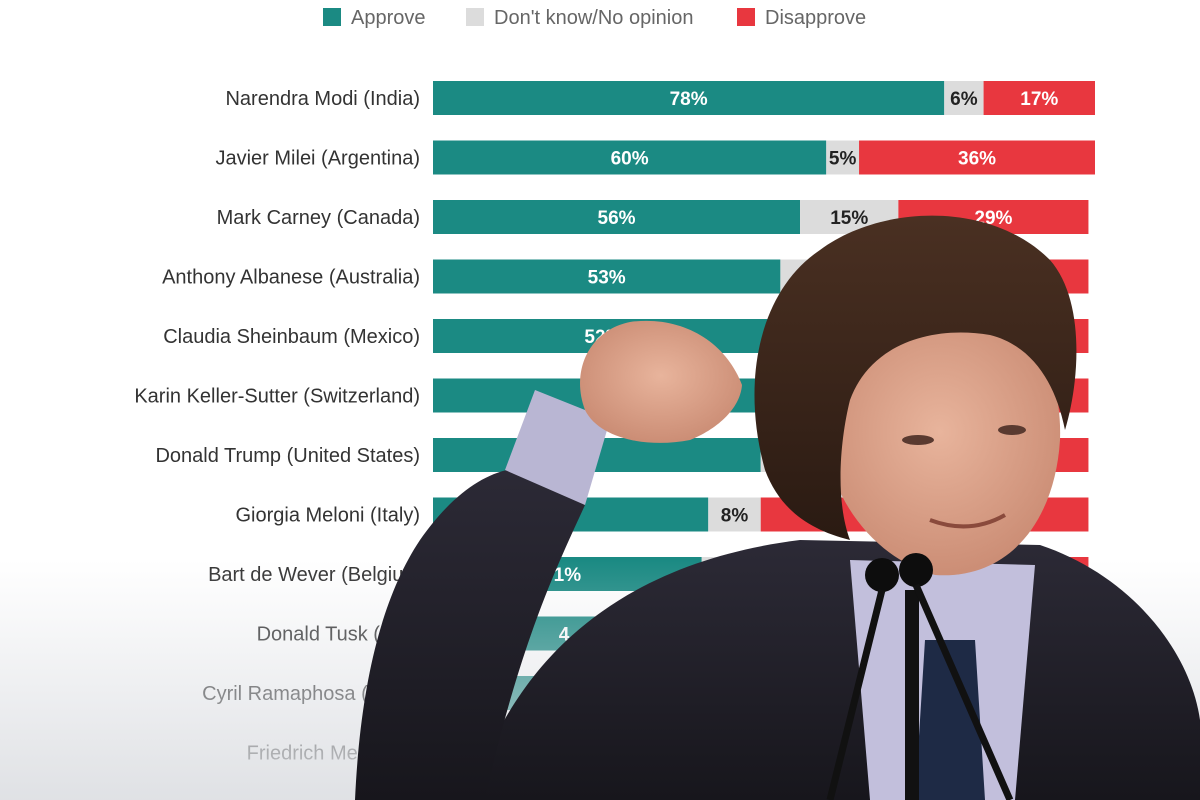 The image size is (1200, 800). I want to click on category-label: Karin Keller-Sutter (Switzerland), so click(277, 397).